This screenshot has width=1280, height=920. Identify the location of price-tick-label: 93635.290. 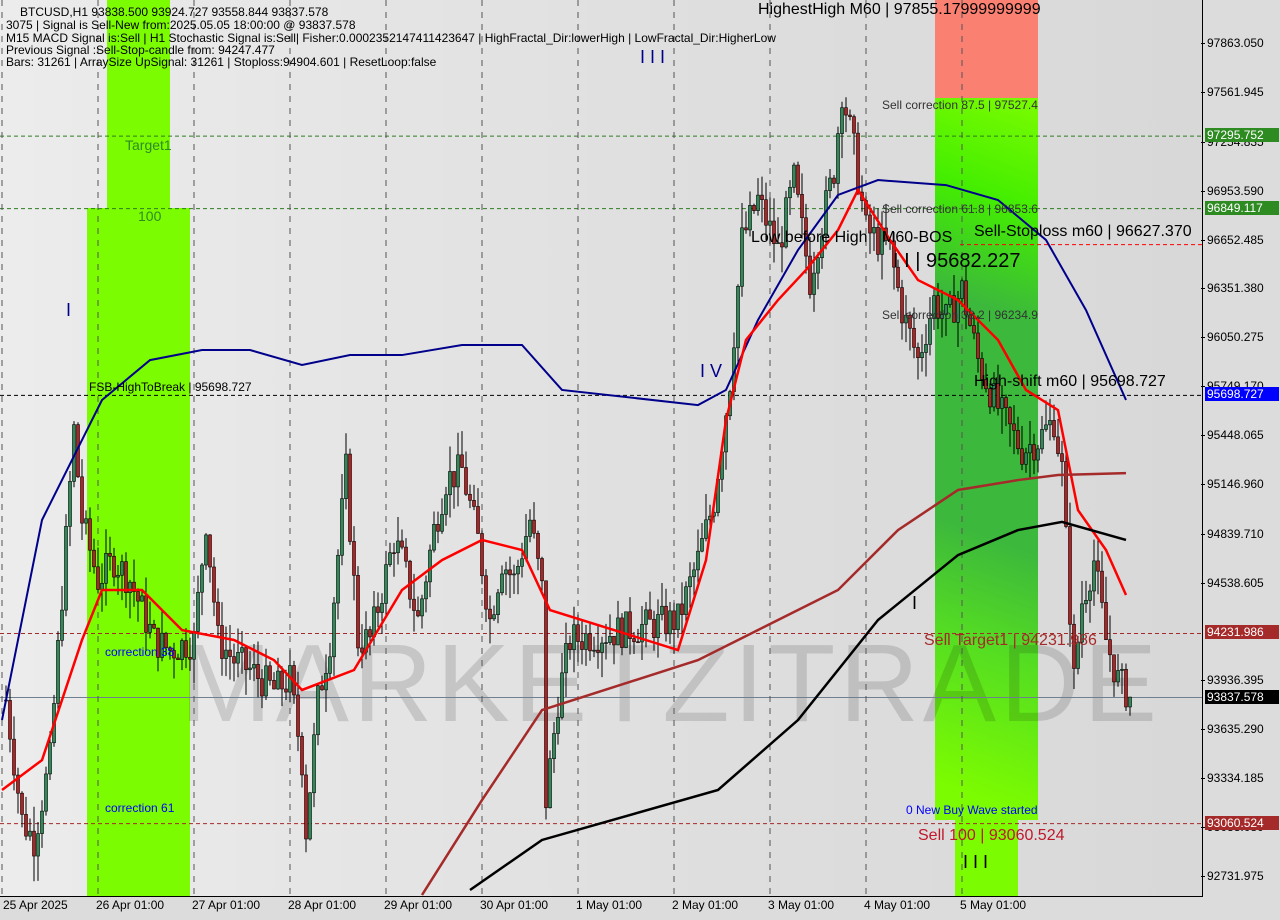
(1232, 729).